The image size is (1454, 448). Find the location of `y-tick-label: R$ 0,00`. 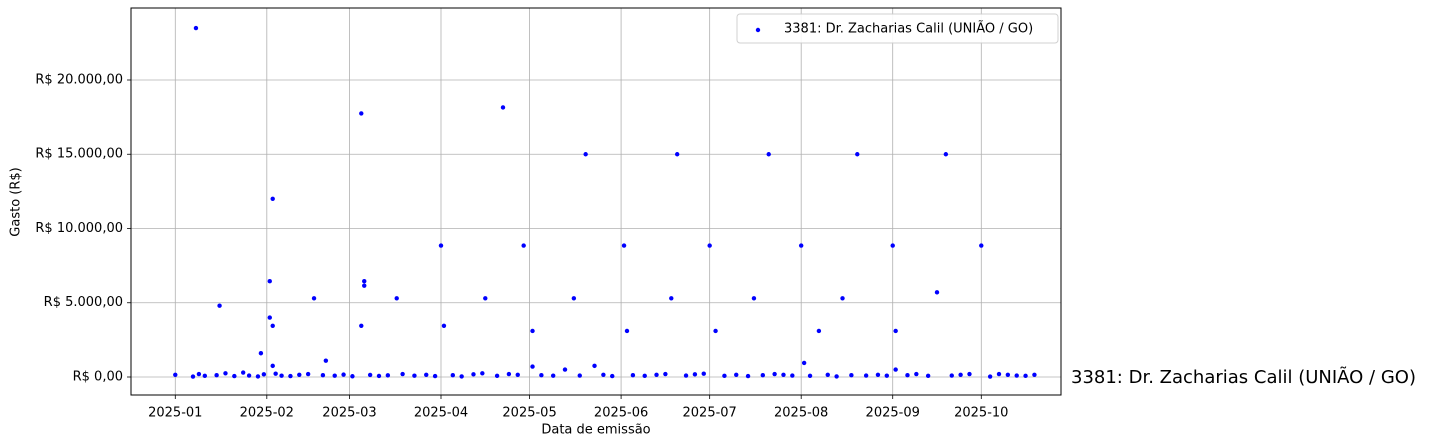

y-tick-label: R$ 0,00 is located at coordinates (98, 377).